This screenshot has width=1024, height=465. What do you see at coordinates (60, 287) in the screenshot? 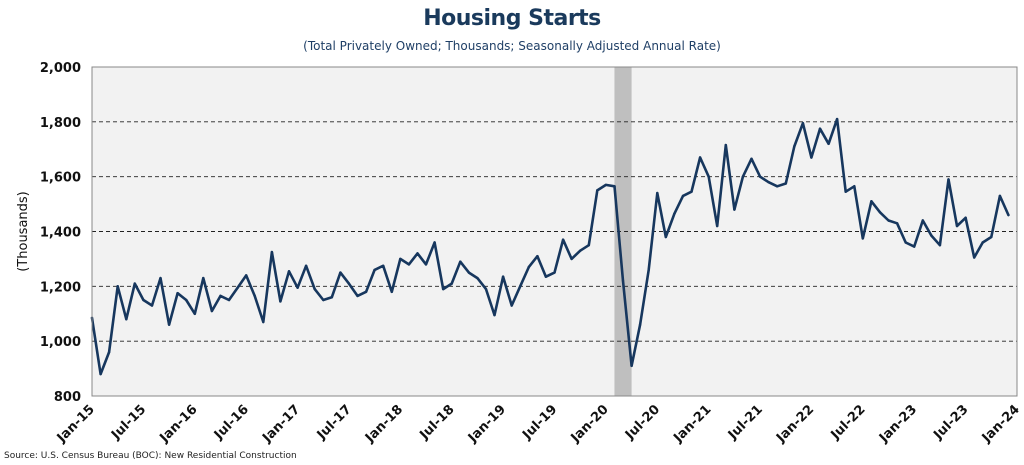
I see `y-tick-label: 1,200` at bounding box center [60, 287].